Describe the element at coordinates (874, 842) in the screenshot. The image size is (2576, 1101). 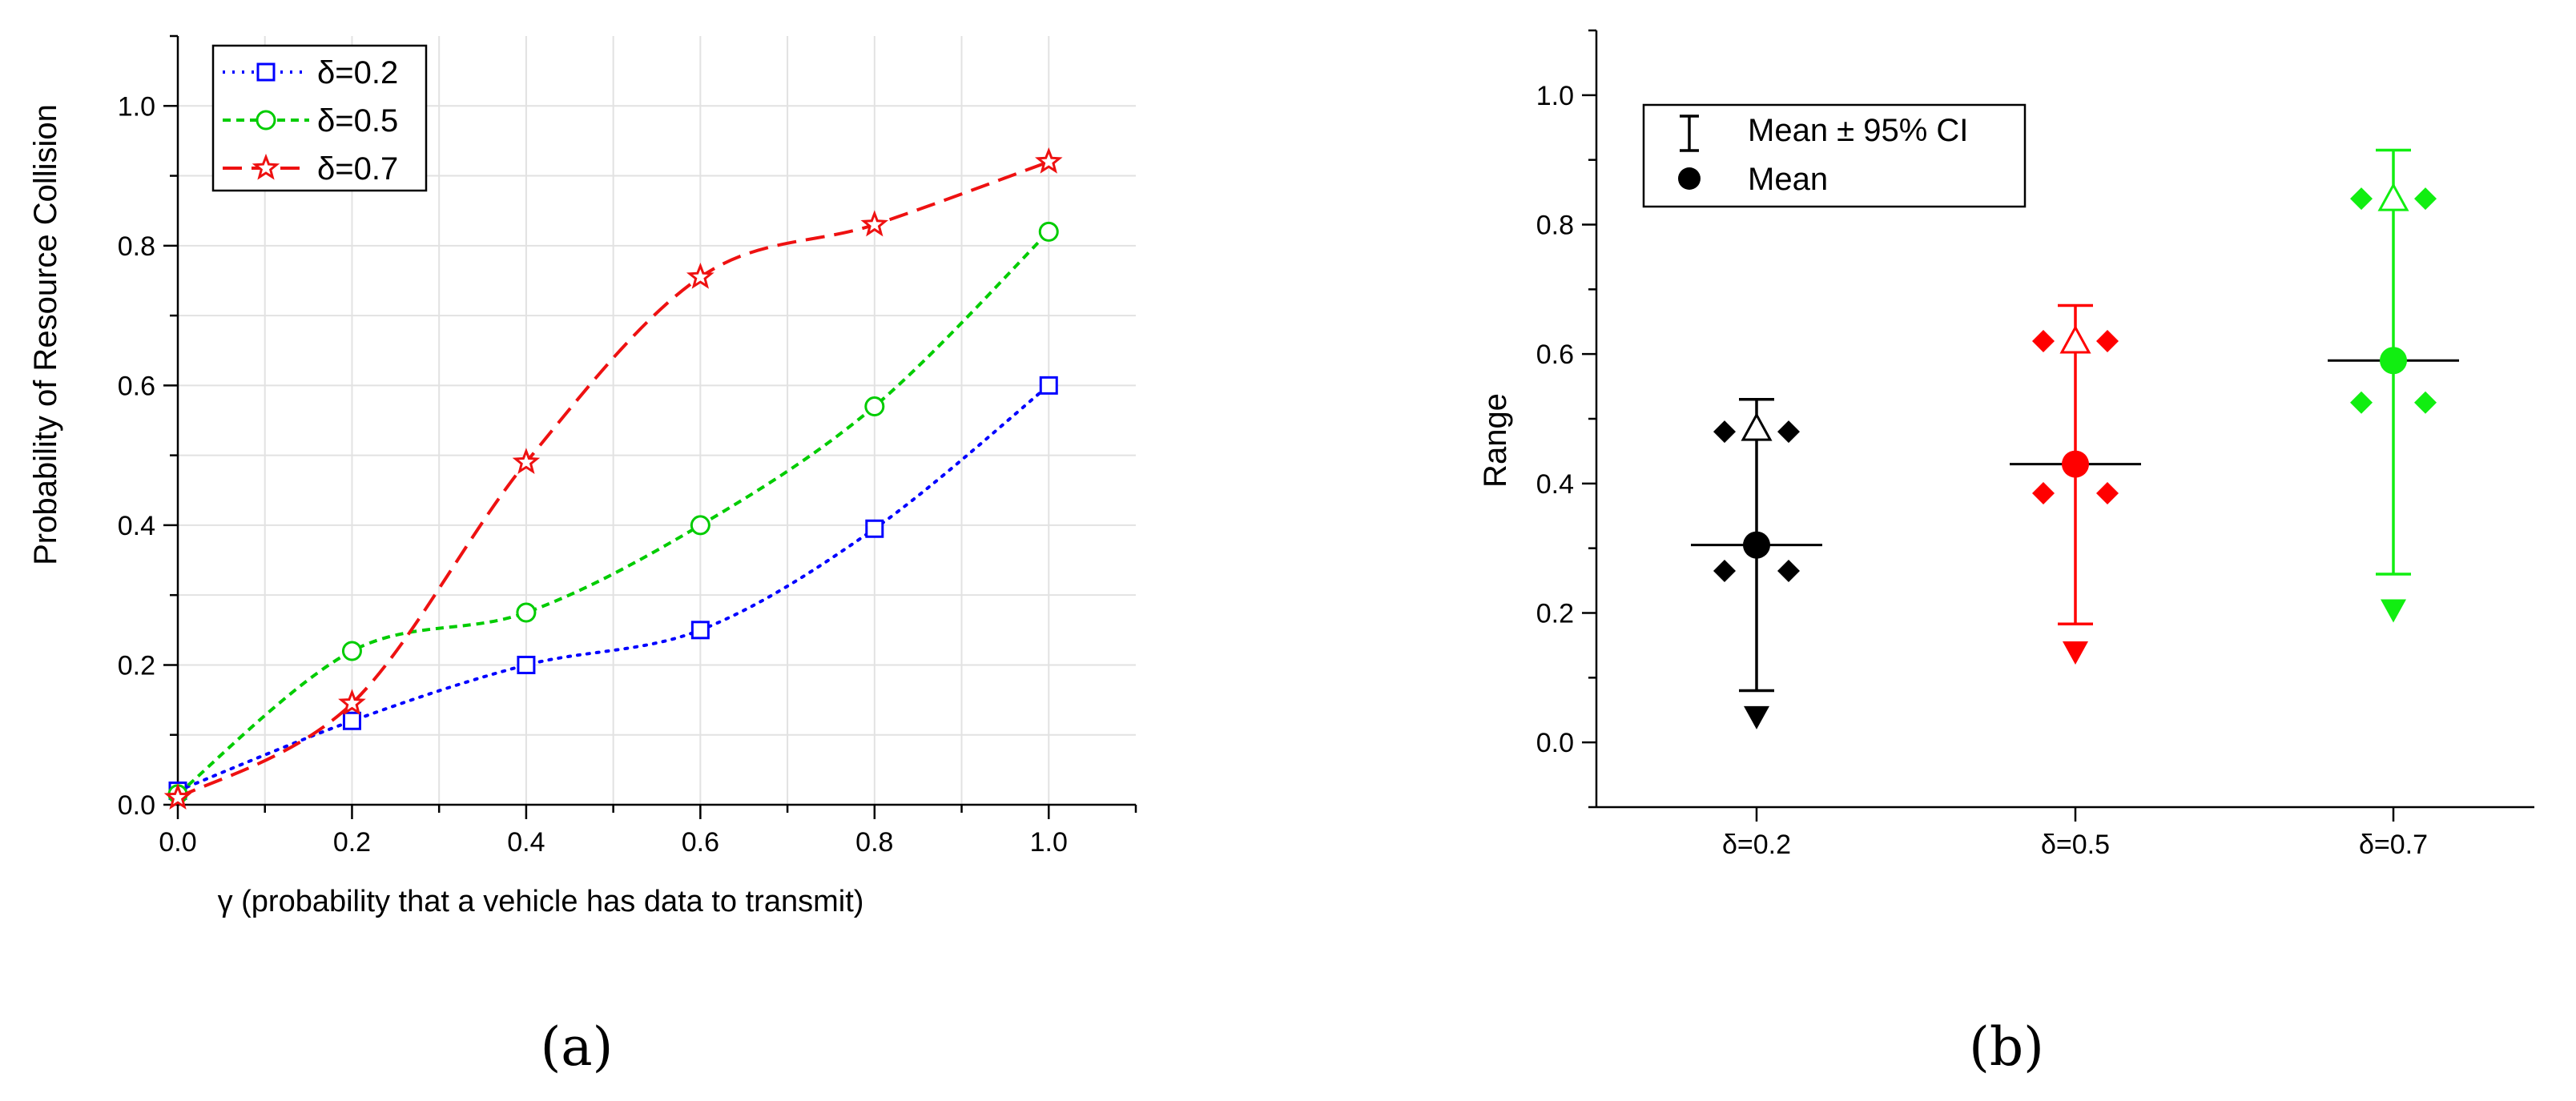
I see `x-tick-label: 0.8` at that location.